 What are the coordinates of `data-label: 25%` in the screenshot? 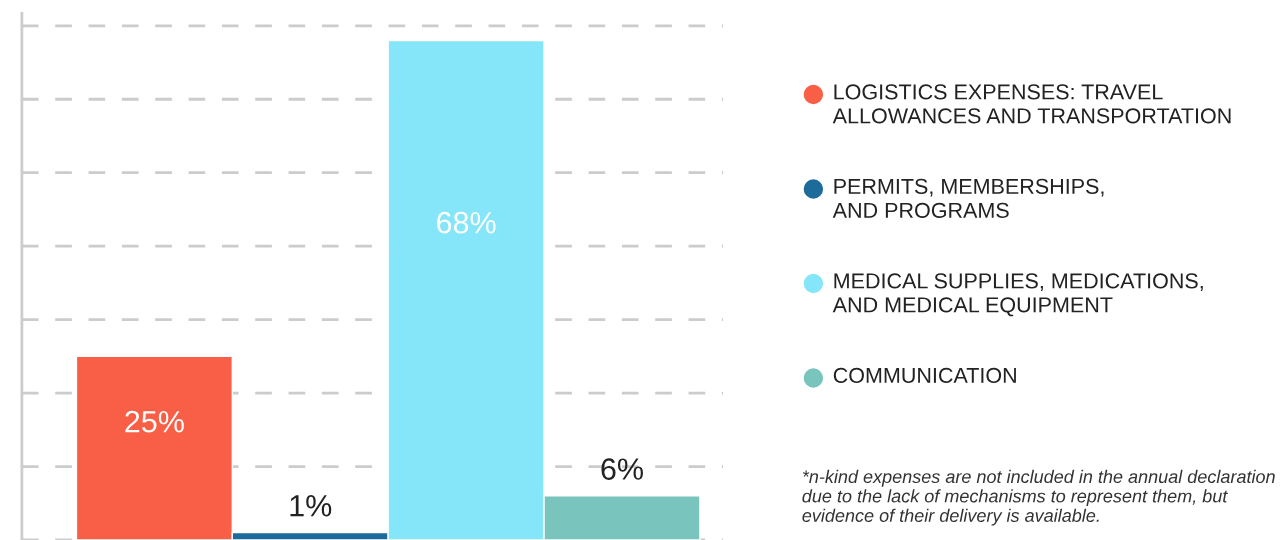 It's located at (154, 421).